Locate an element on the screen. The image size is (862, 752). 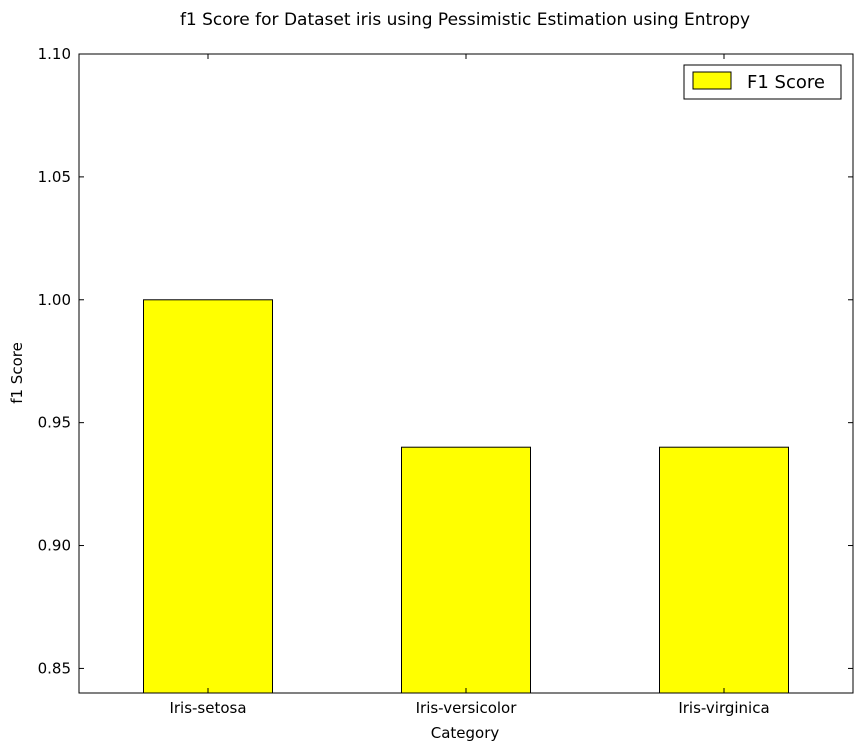
x-tick-label: Iris-setosa is located at coordinates (207, 708).